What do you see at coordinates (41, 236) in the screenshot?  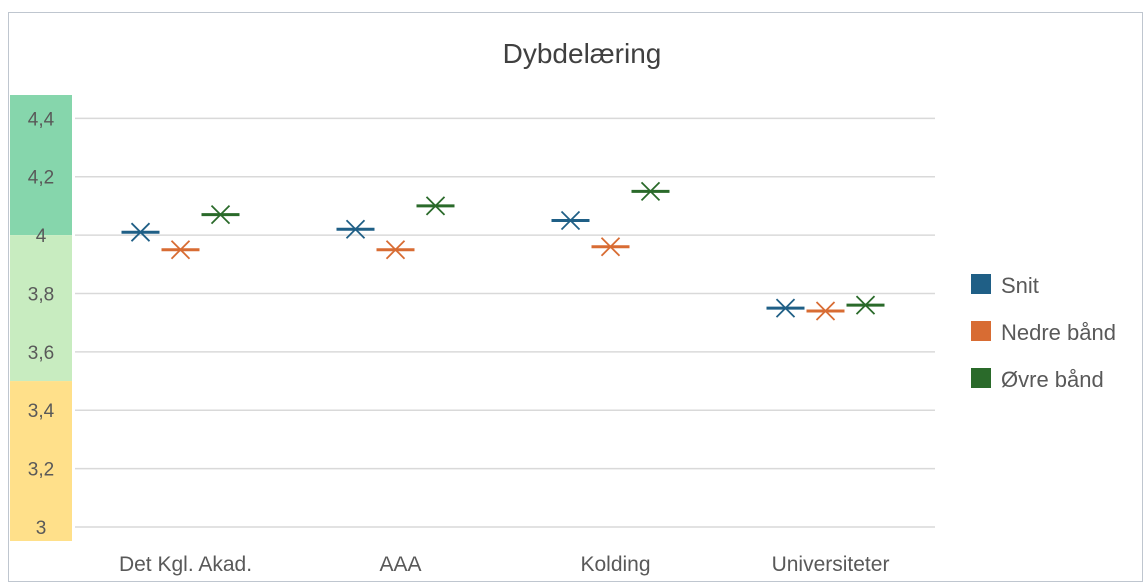 I see `y-tick-label: 4` at bounding box center [41, 236].